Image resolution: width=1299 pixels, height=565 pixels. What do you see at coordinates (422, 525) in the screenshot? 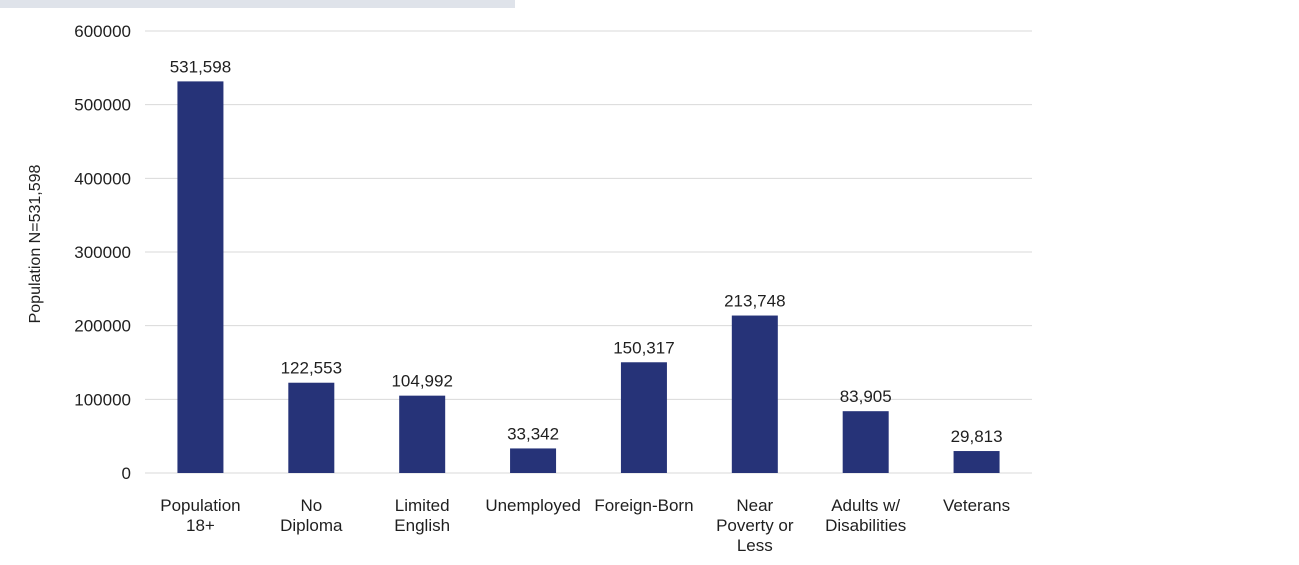
I see `category-label-line: English` at bounding box center [422, 525].